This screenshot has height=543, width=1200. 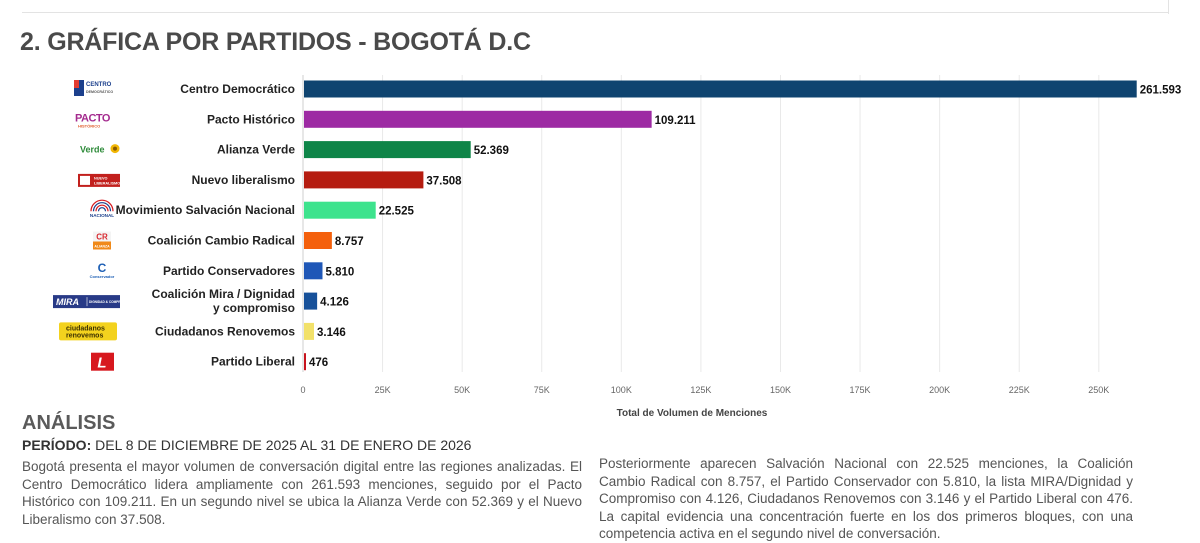 I want to click on svg-text: Conservador, so click(x=102, y=276).